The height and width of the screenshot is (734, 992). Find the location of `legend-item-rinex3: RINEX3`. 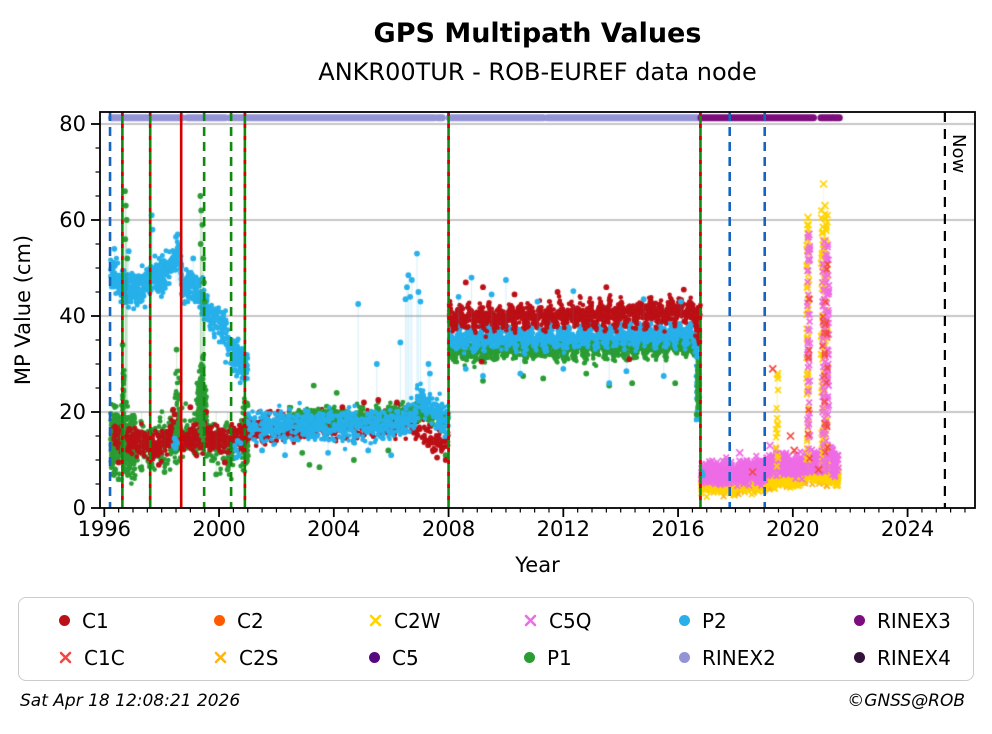

legend-item-rinex3: RINEX3 is located at coordinates (913, 621).